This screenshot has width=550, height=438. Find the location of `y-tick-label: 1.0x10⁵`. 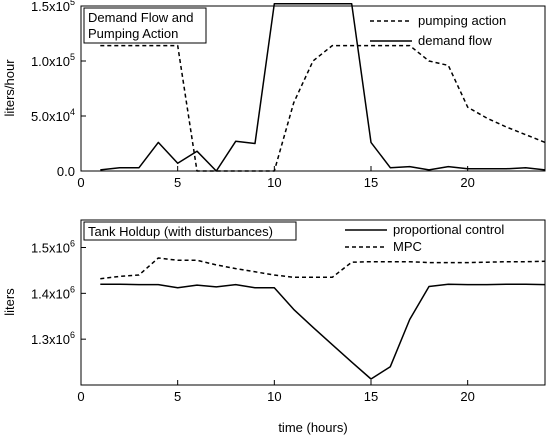

y-tick-label: 1.0x10⁵ is located at coordinates (53, 60).